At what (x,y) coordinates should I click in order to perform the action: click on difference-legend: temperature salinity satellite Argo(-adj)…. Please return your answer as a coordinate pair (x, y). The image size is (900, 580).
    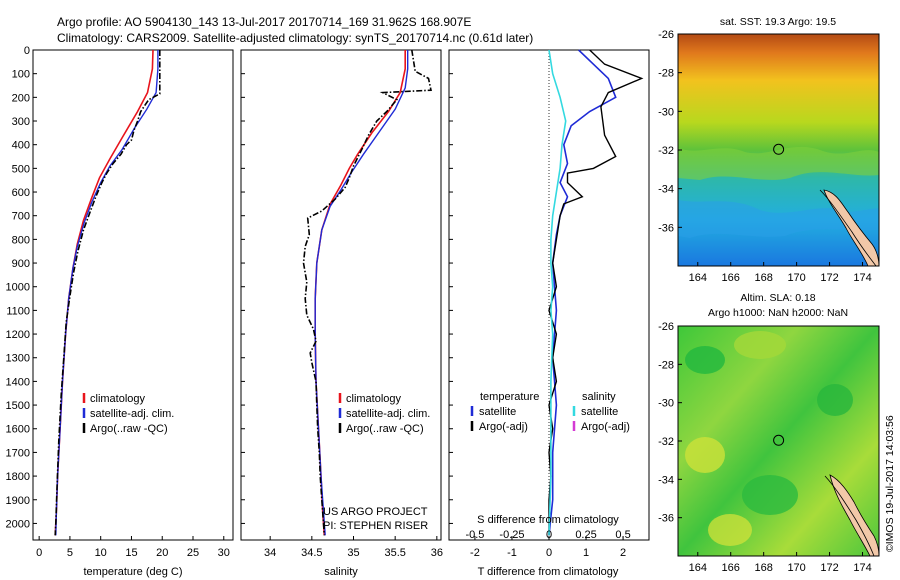
    Looking at the image, I should click on (550, 412).